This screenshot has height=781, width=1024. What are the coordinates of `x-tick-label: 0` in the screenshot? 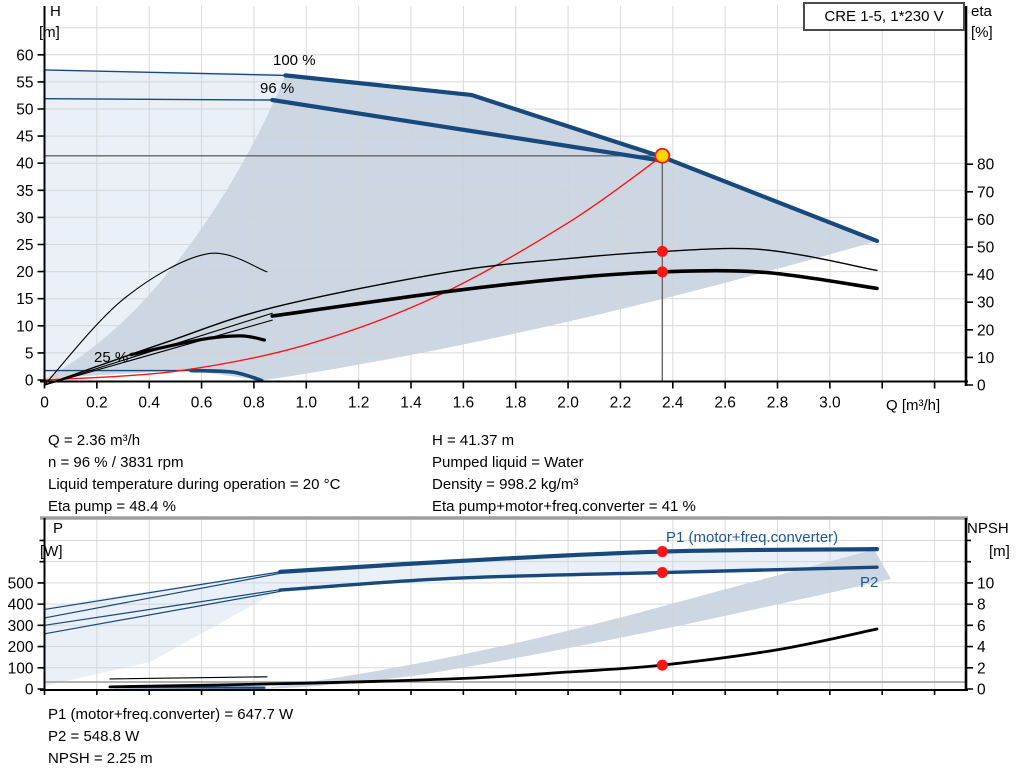 It's located at (44, 403).